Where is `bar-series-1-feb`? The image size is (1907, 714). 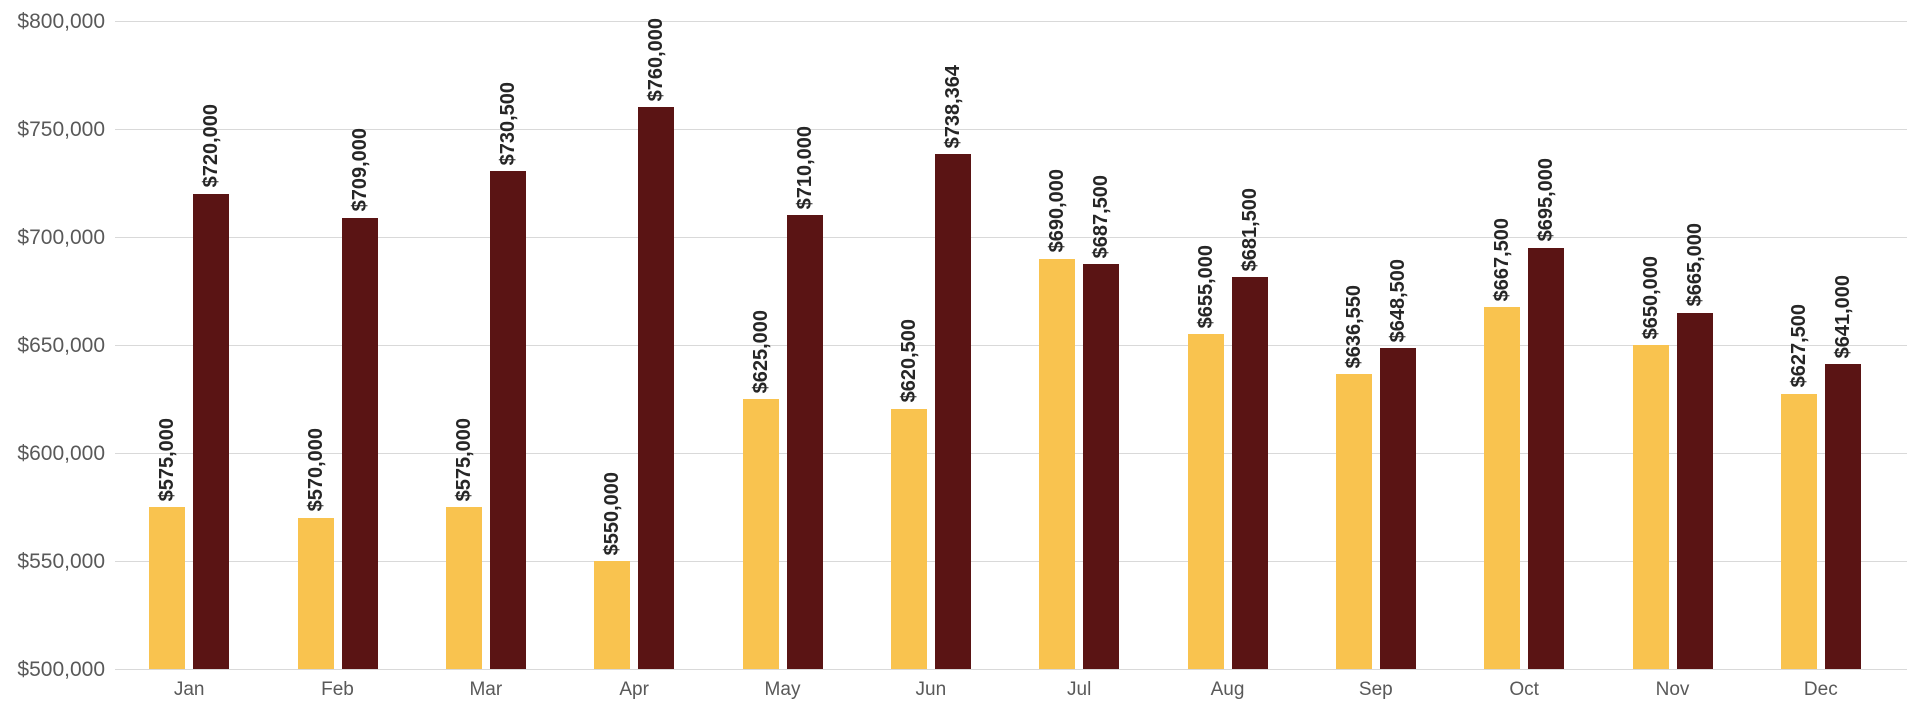
bar-series-1-feb is located at coordinates (315, 593).